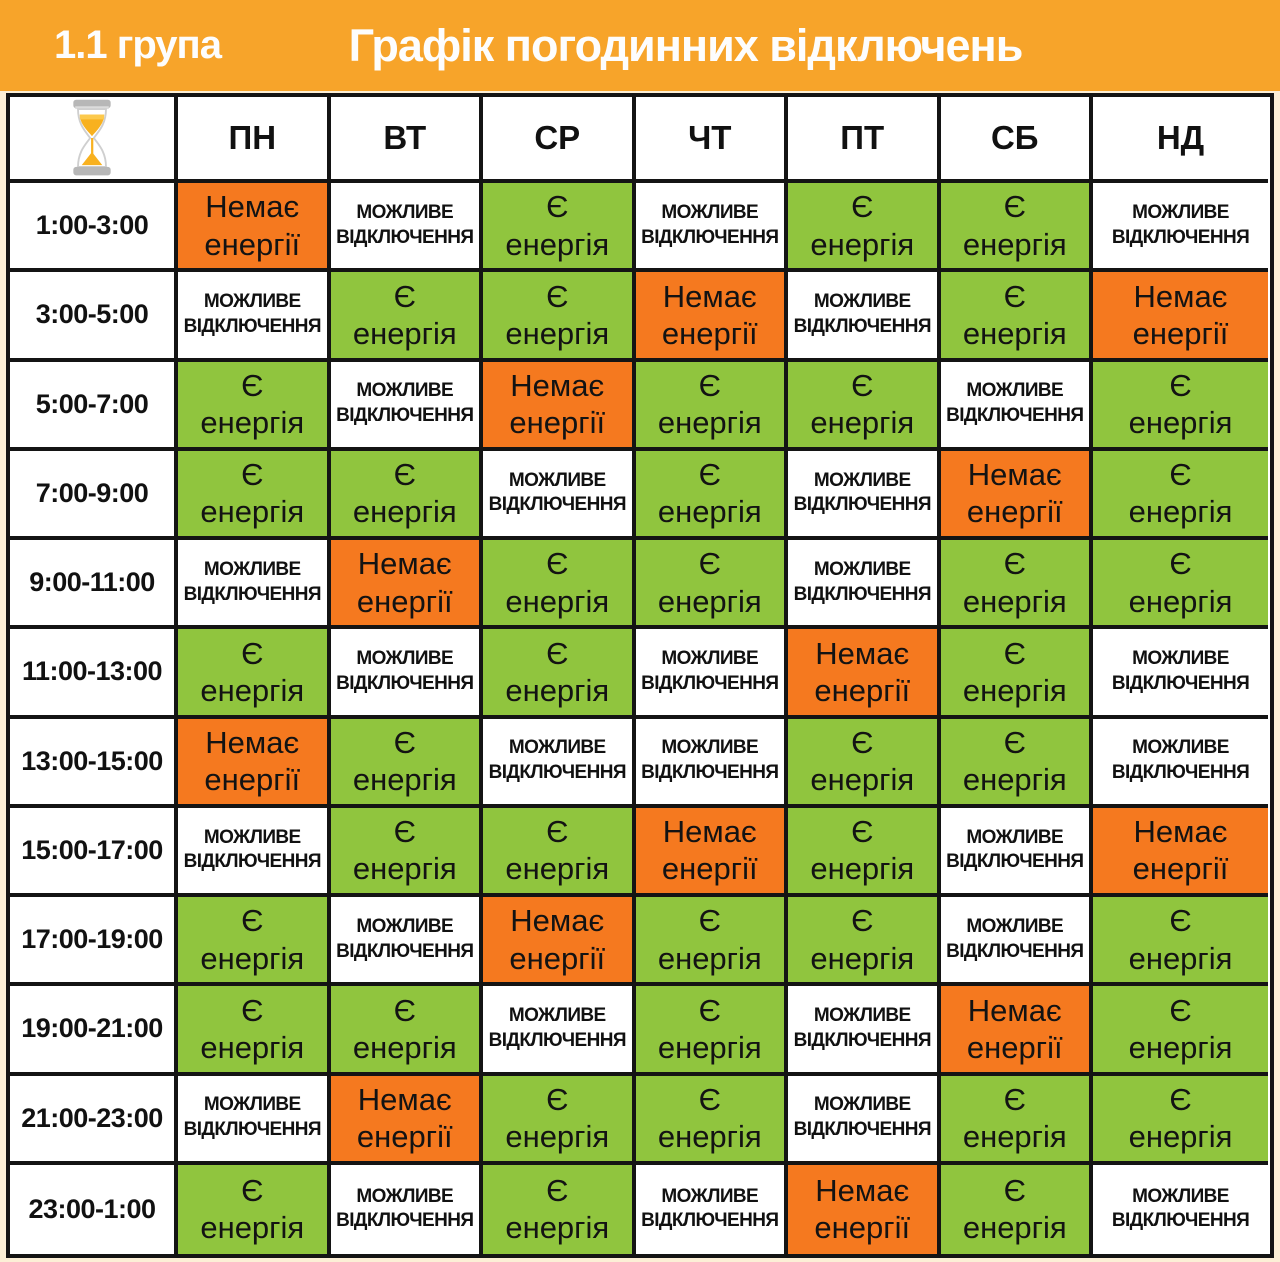 The height and width of the screenshot is (1262, 1280). What do you see at coordinates (406, 228) in the screenshot?
I see `schedule-cell-tue-maybe: МОЖЛИВЕ ВІДКЛЮЧЕННЯ` at bounding box center [406, 228].